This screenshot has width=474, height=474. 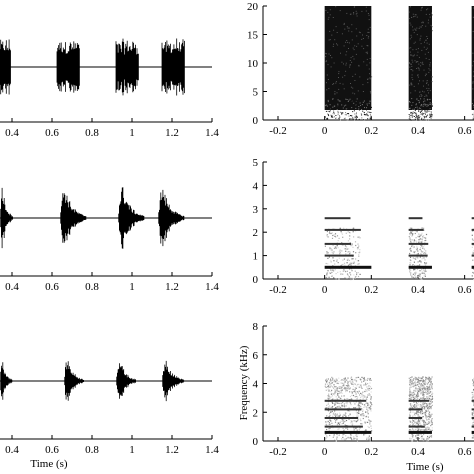 I want to click on band-body, so click(x=472, y=58).